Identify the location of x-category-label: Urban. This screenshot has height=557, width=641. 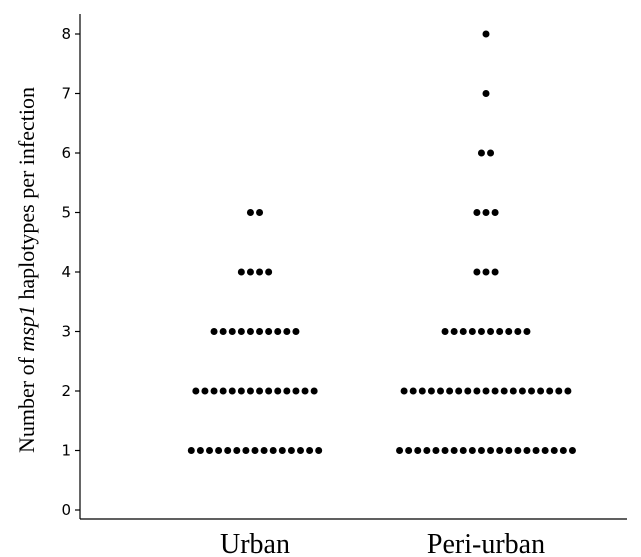
(255, 543).